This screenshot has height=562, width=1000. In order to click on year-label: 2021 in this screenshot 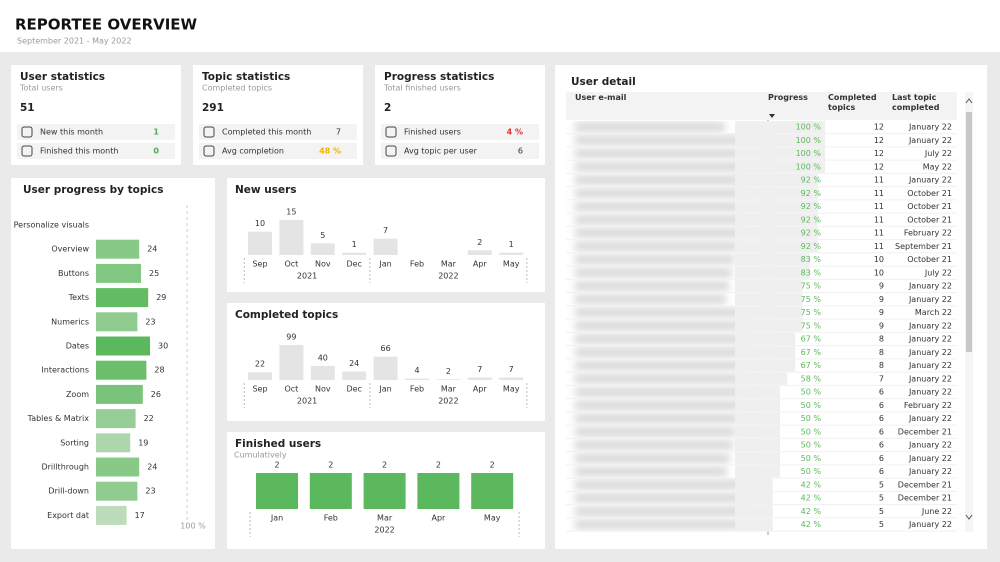, I will do `click(307, 401)`.